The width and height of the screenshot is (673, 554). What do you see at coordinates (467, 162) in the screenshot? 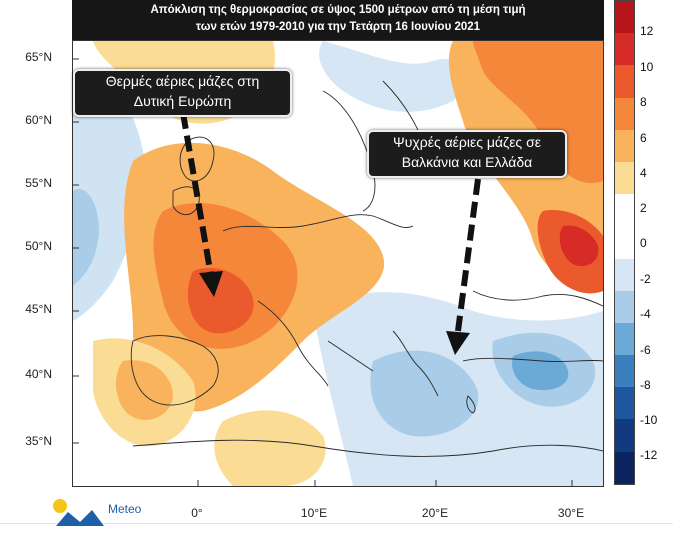
I see `annotation-east-line-2: Βαλκάνια και Ελλάδα` at bounding box center [467, 162].